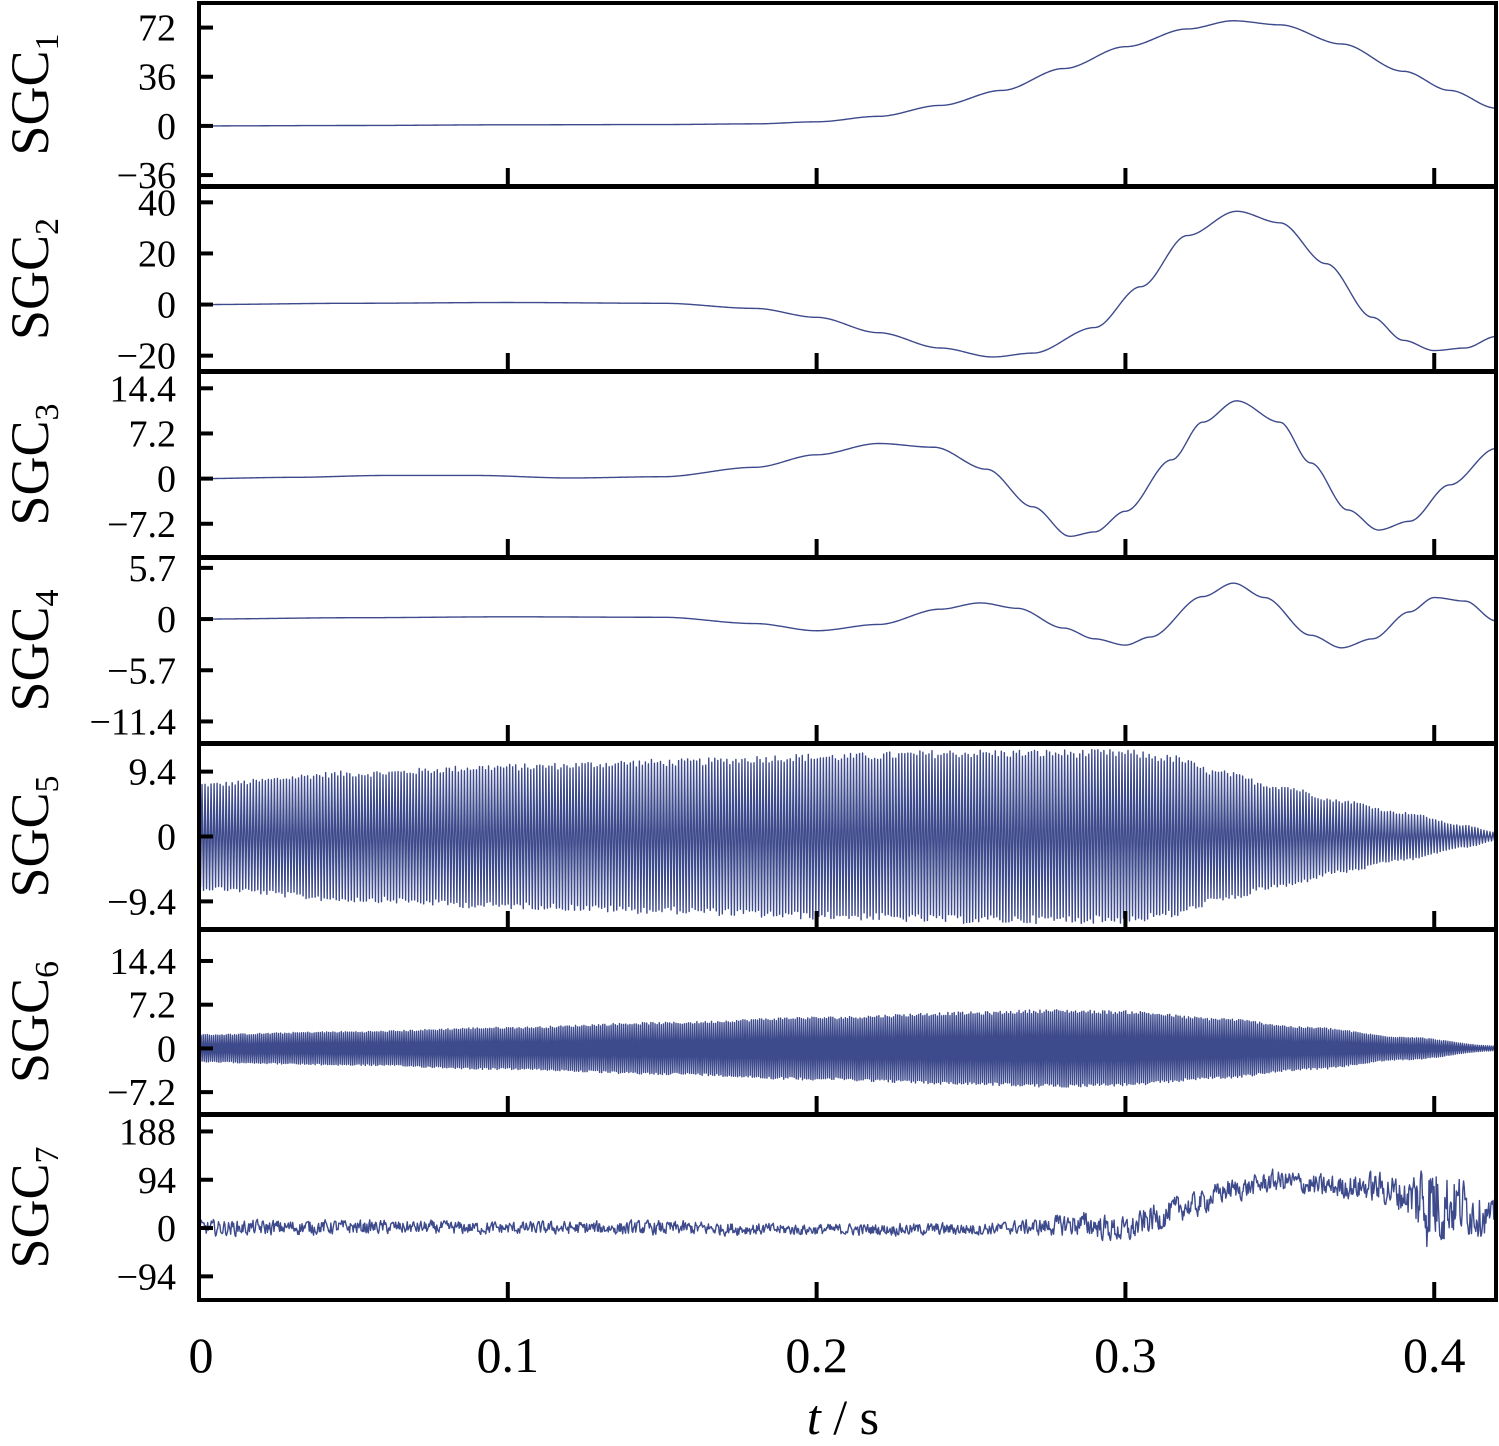 Image resolution: width=1499 pixels, height=1446 pixels. I want to click on y-tick-label: −20, so click(146, 357).